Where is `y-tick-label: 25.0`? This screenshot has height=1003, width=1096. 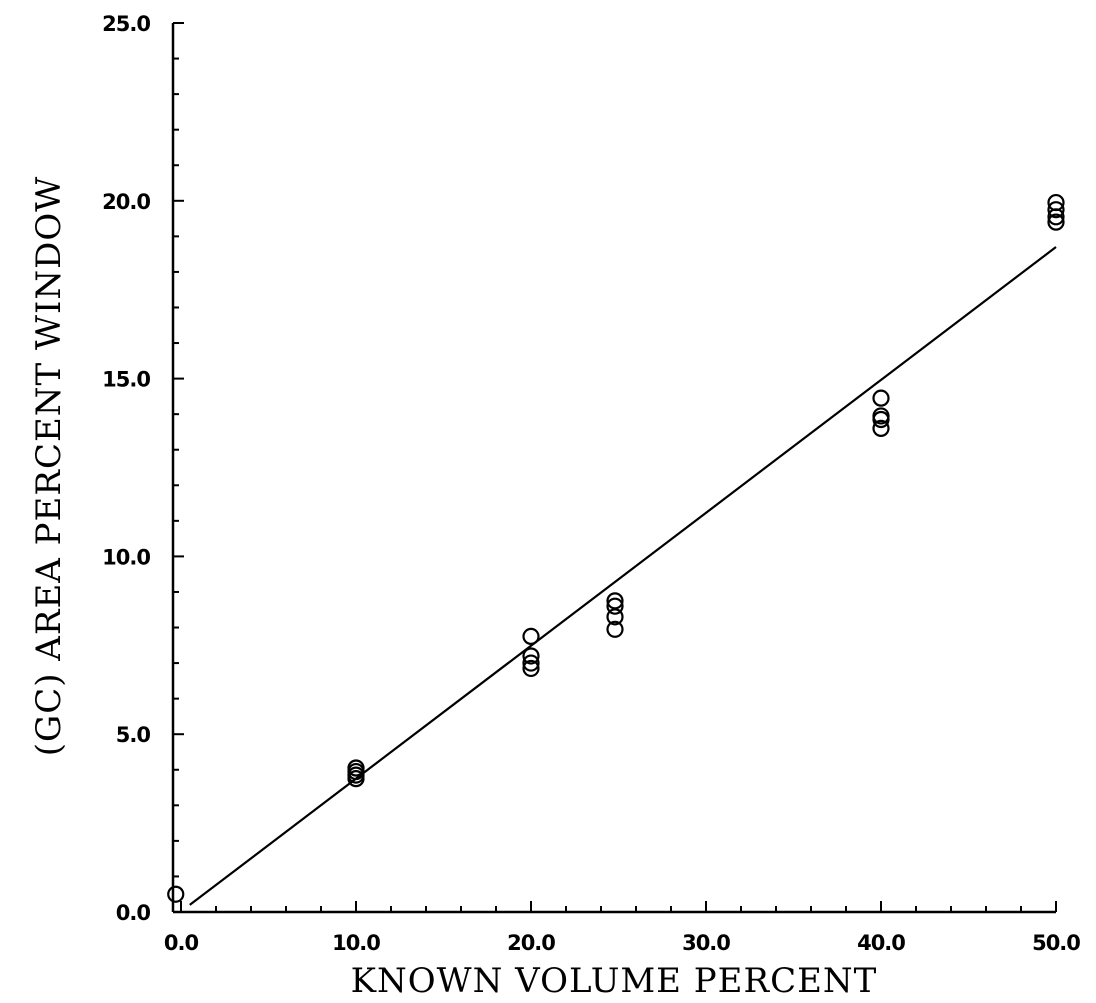 y-tick-label: 25.0 is located at coordinates (126, 24).